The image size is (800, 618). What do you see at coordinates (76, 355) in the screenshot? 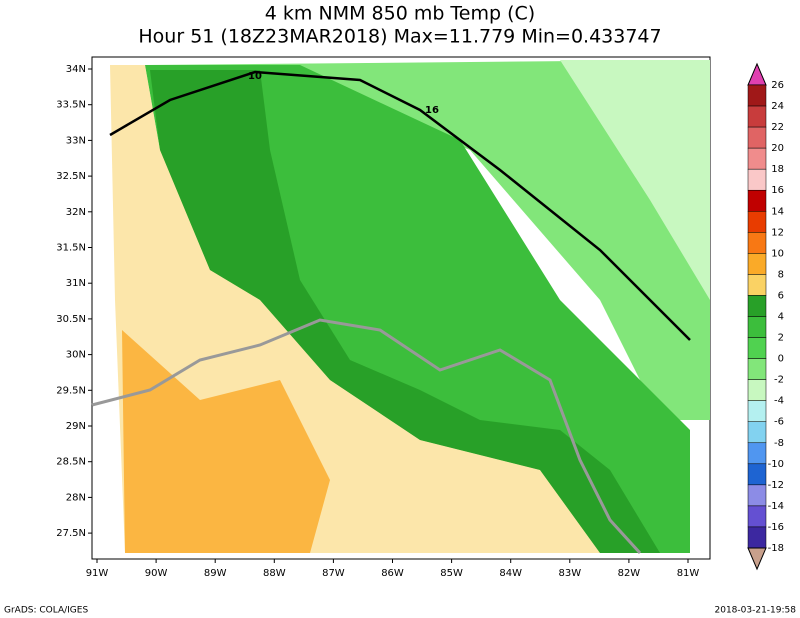
I see `lat-label: 30N` at bounding box center [76, 355].